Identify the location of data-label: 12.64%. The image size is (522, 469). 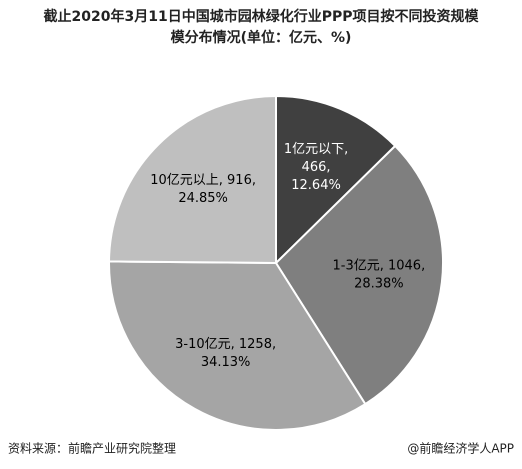
(316, 185).